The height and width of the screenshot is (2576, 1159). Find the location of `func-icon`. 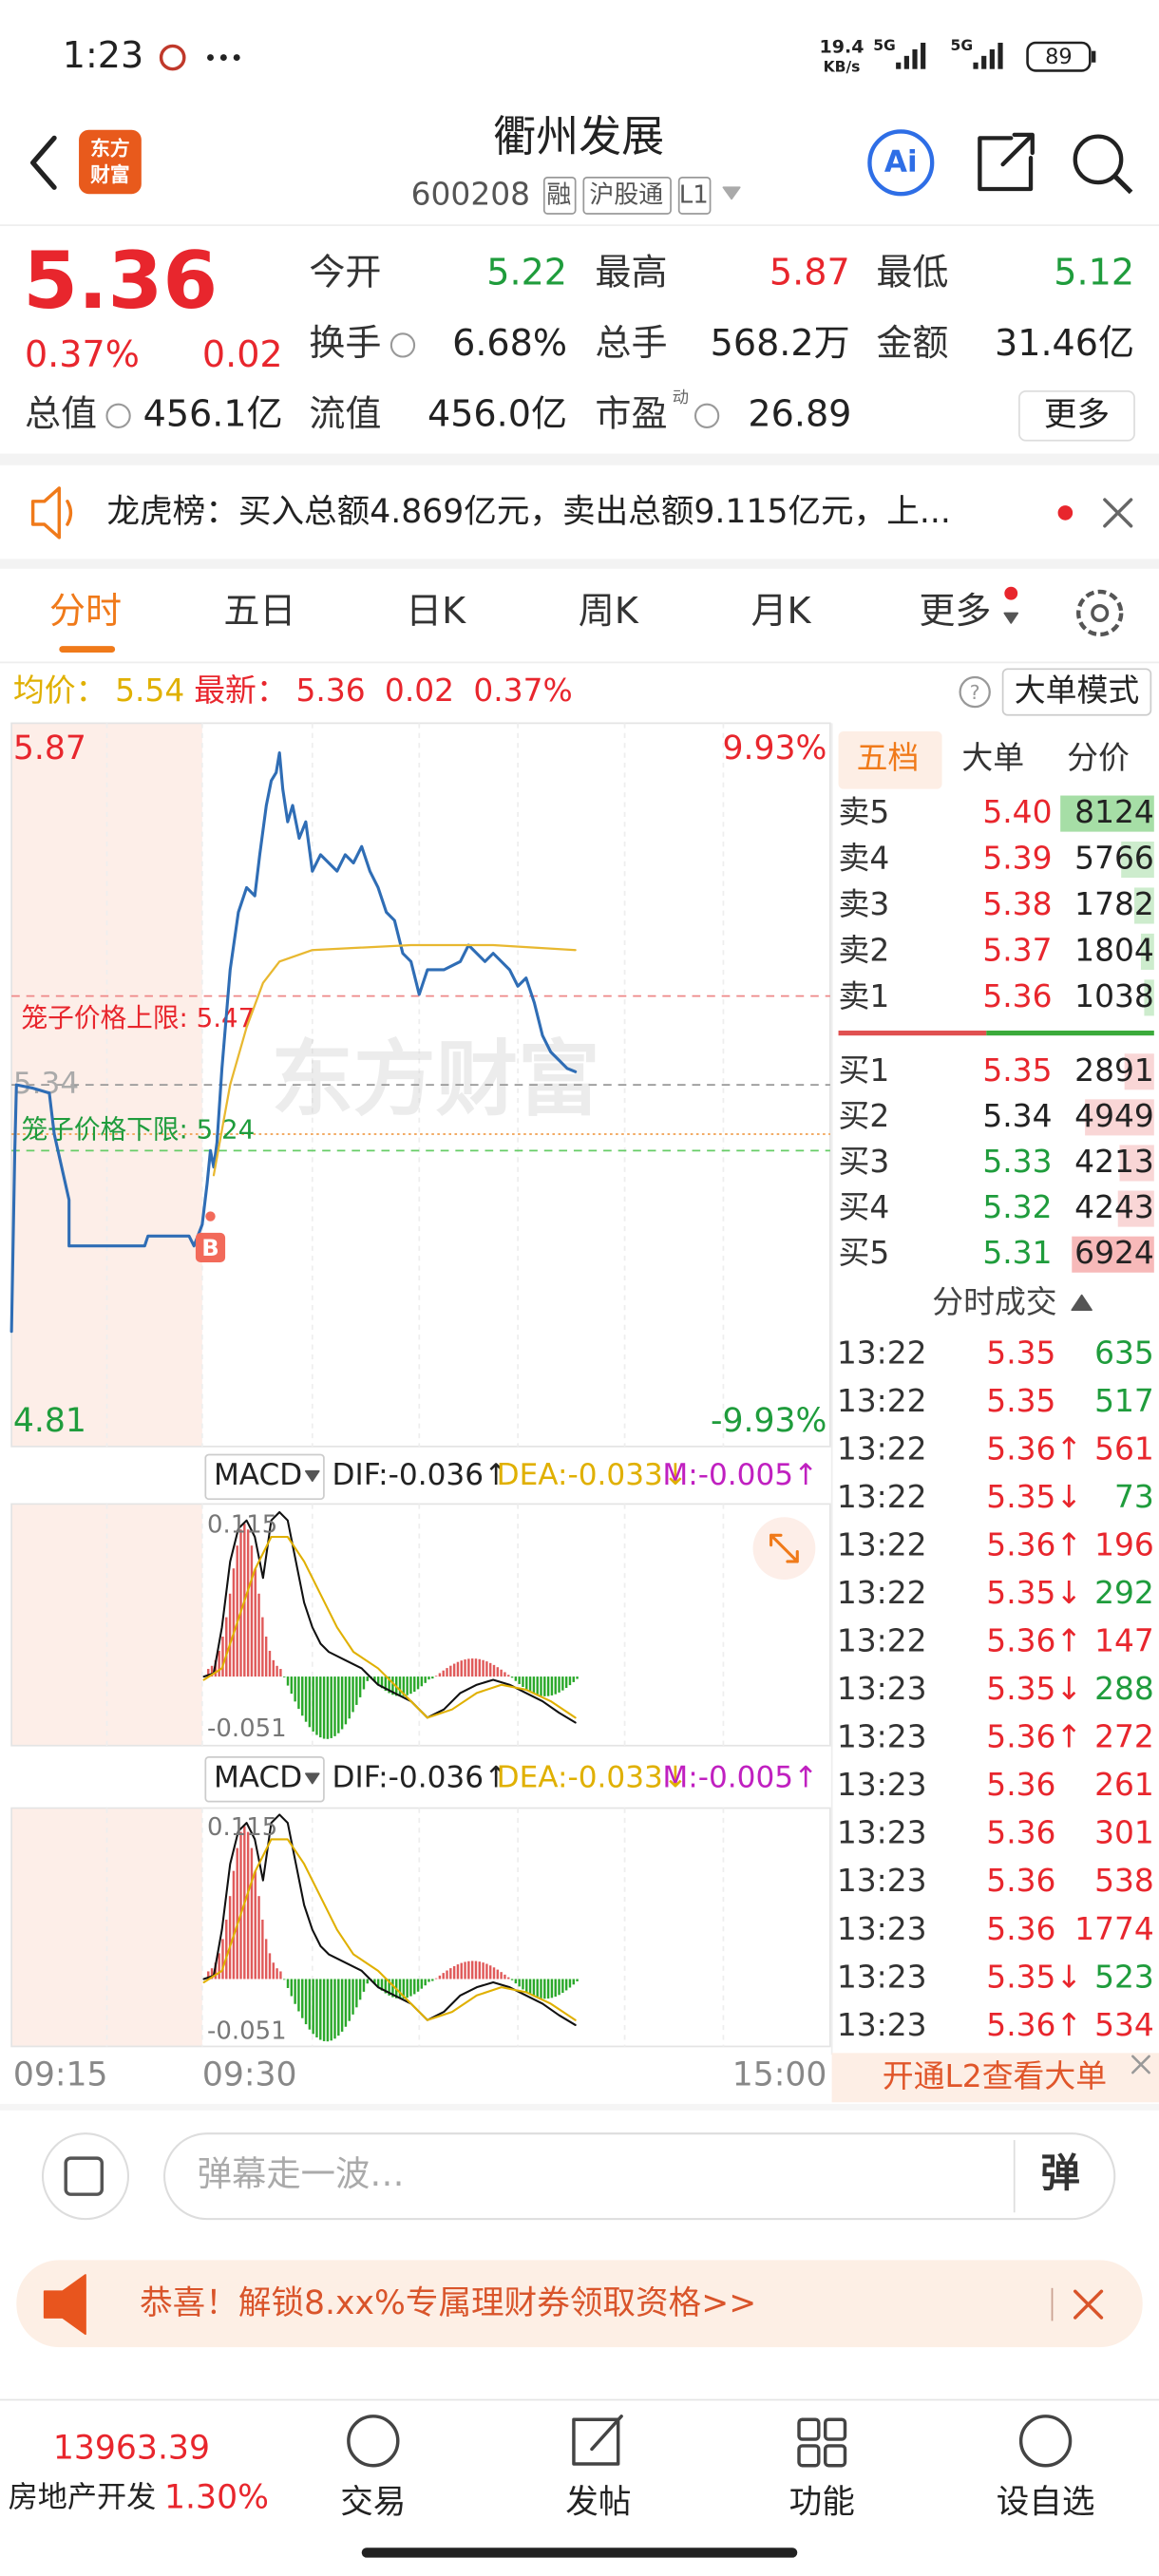

func-icon is located at coordinates (835, 2456).